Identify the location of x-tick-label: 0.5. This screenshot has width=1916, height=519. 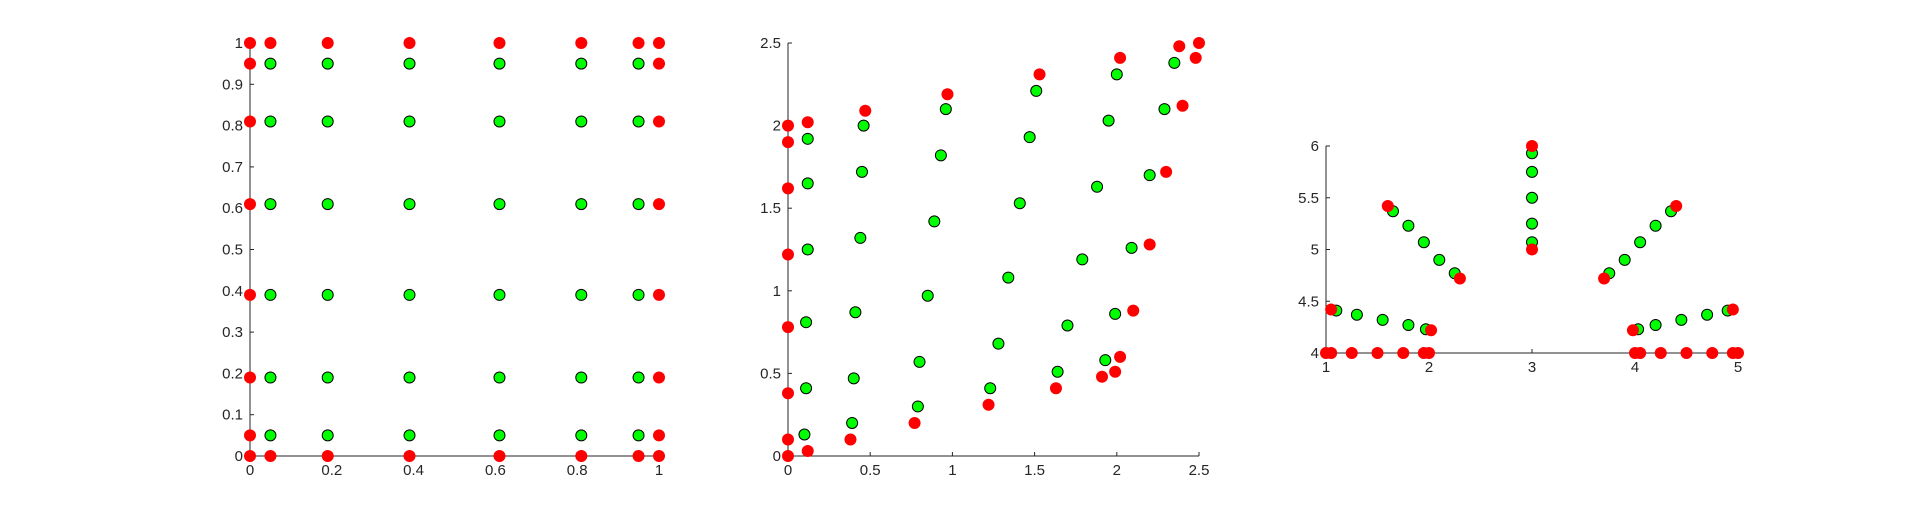
(870, 470).